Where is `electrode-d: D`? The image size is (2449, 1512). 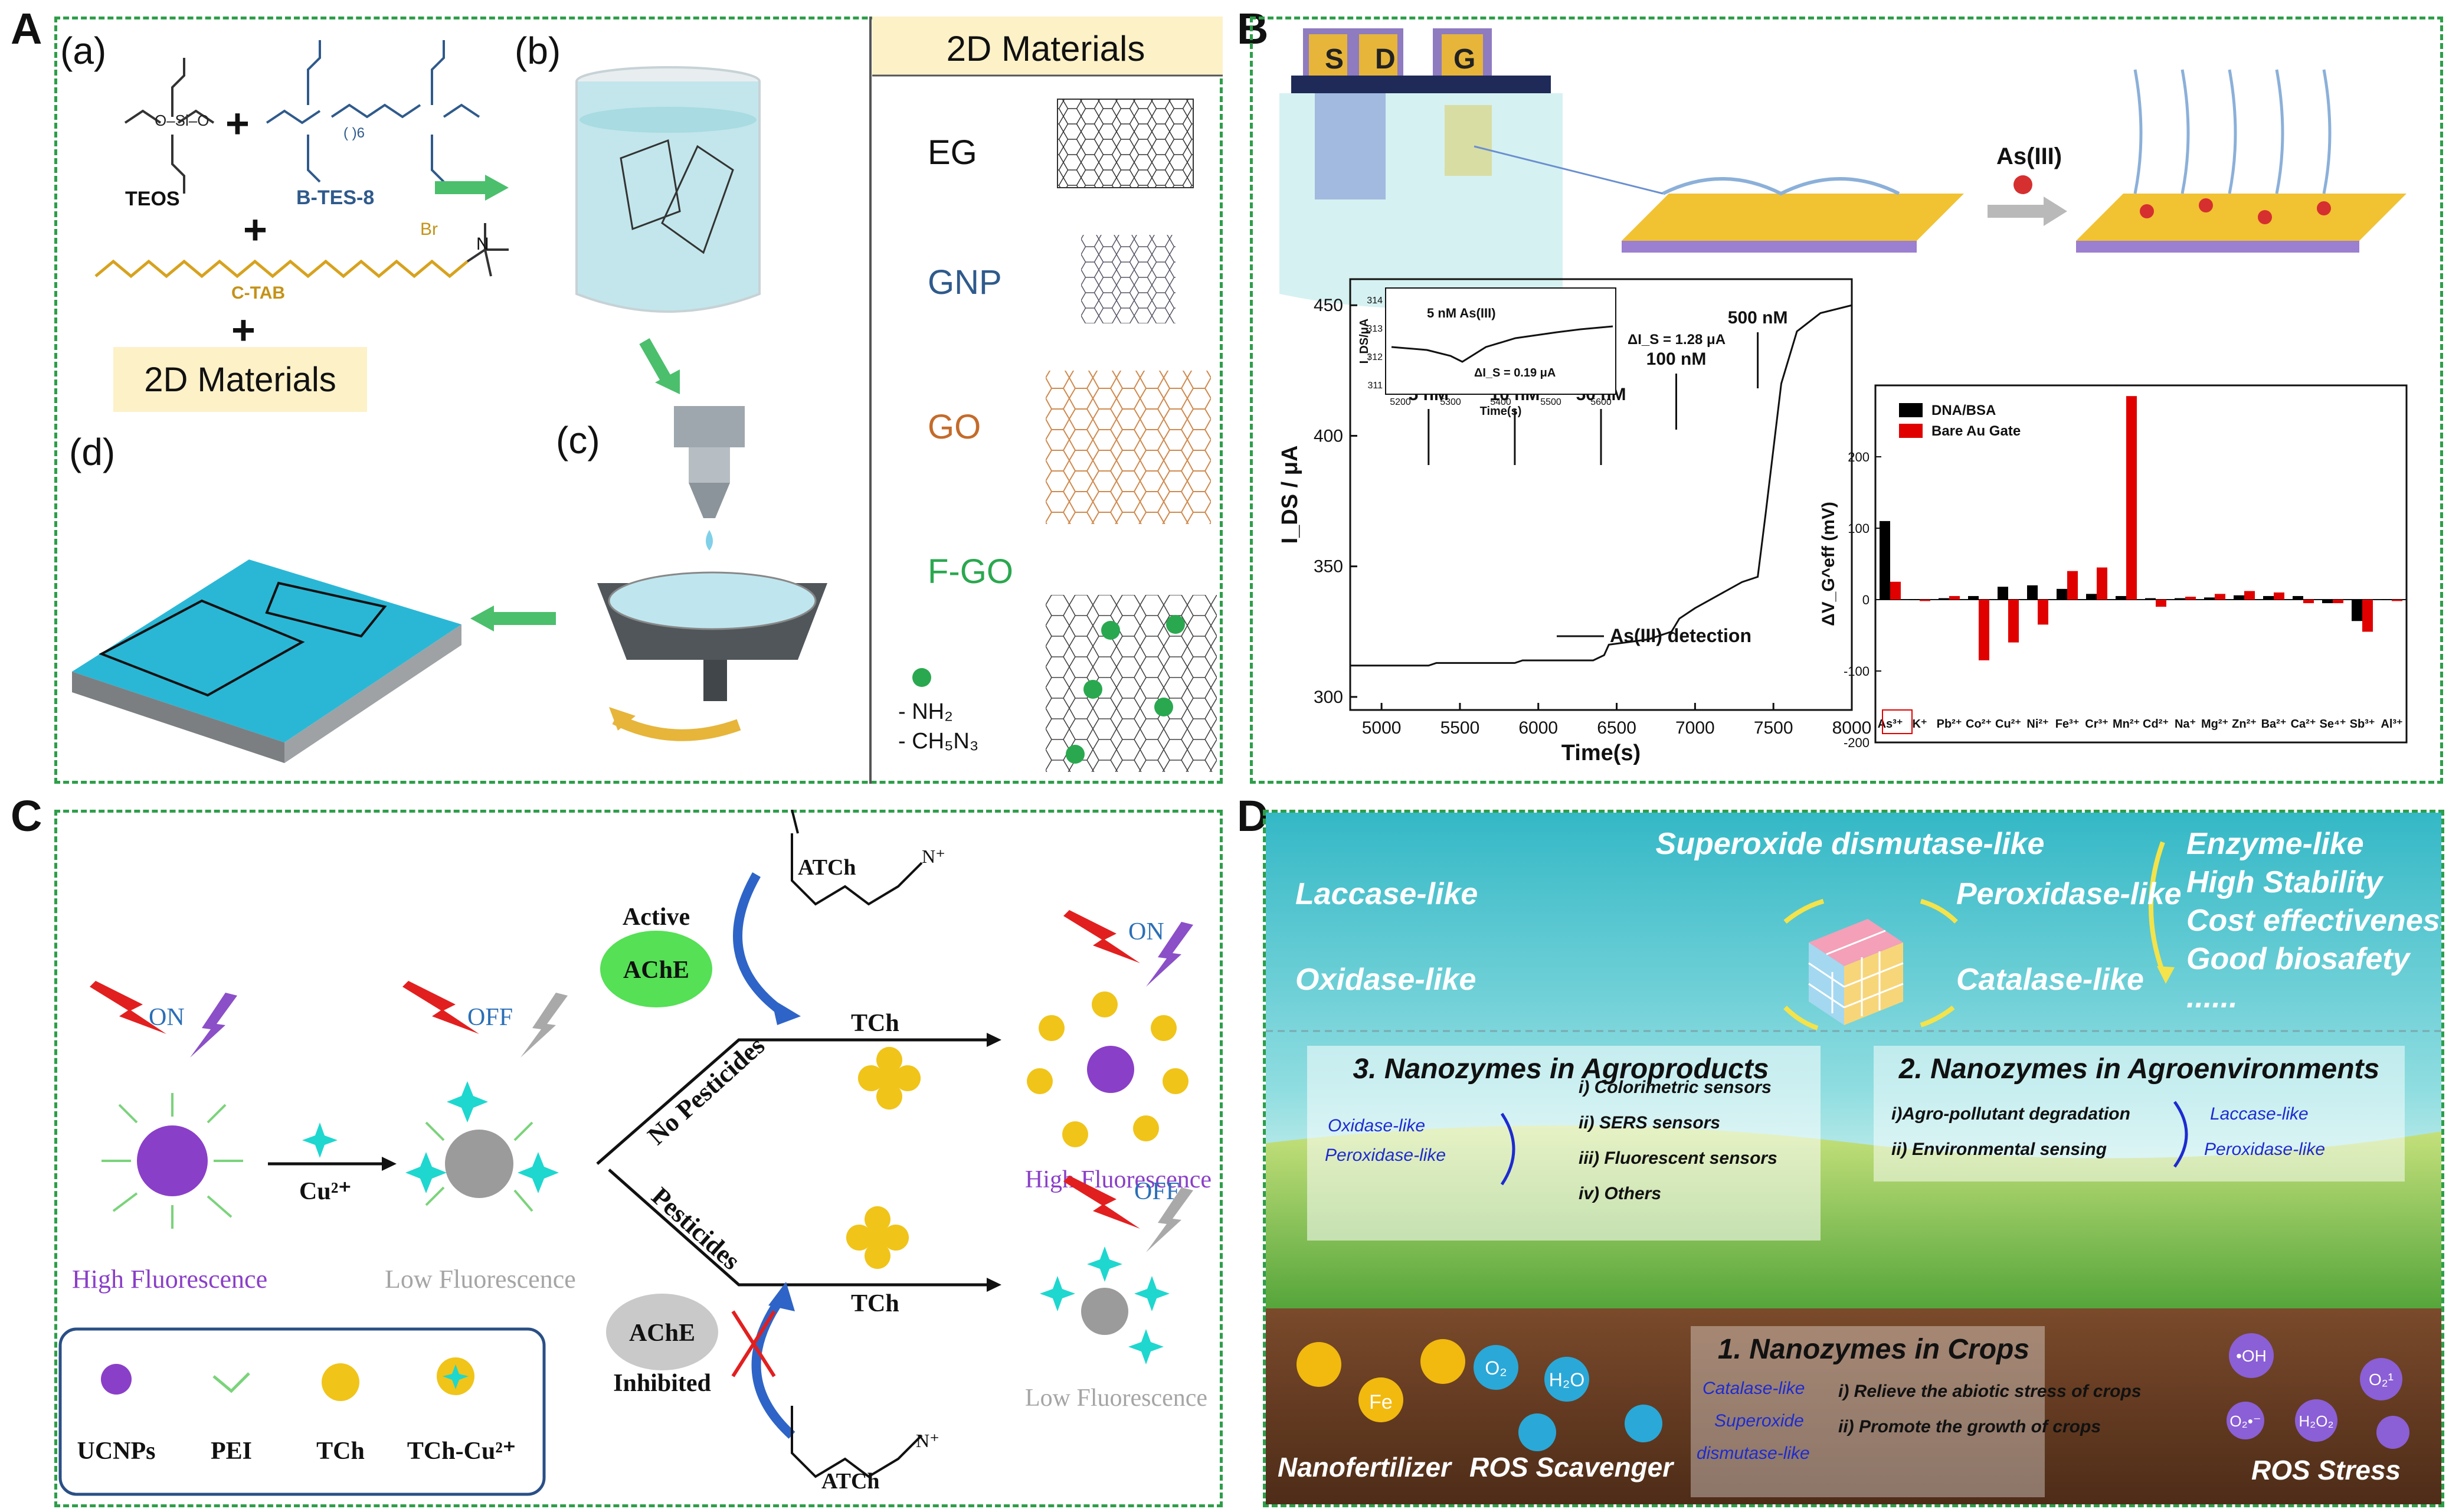
electrode-d: D is located at coordinates (1386, 59).